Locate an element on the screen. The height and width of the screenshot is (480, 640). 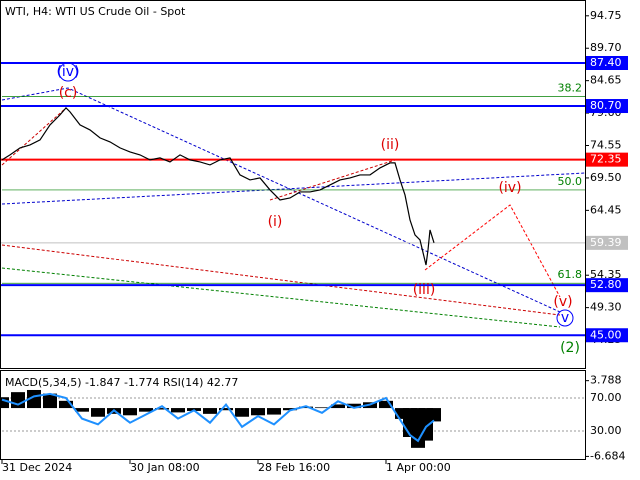
wave-label: v is located at coordinates (565, 318).